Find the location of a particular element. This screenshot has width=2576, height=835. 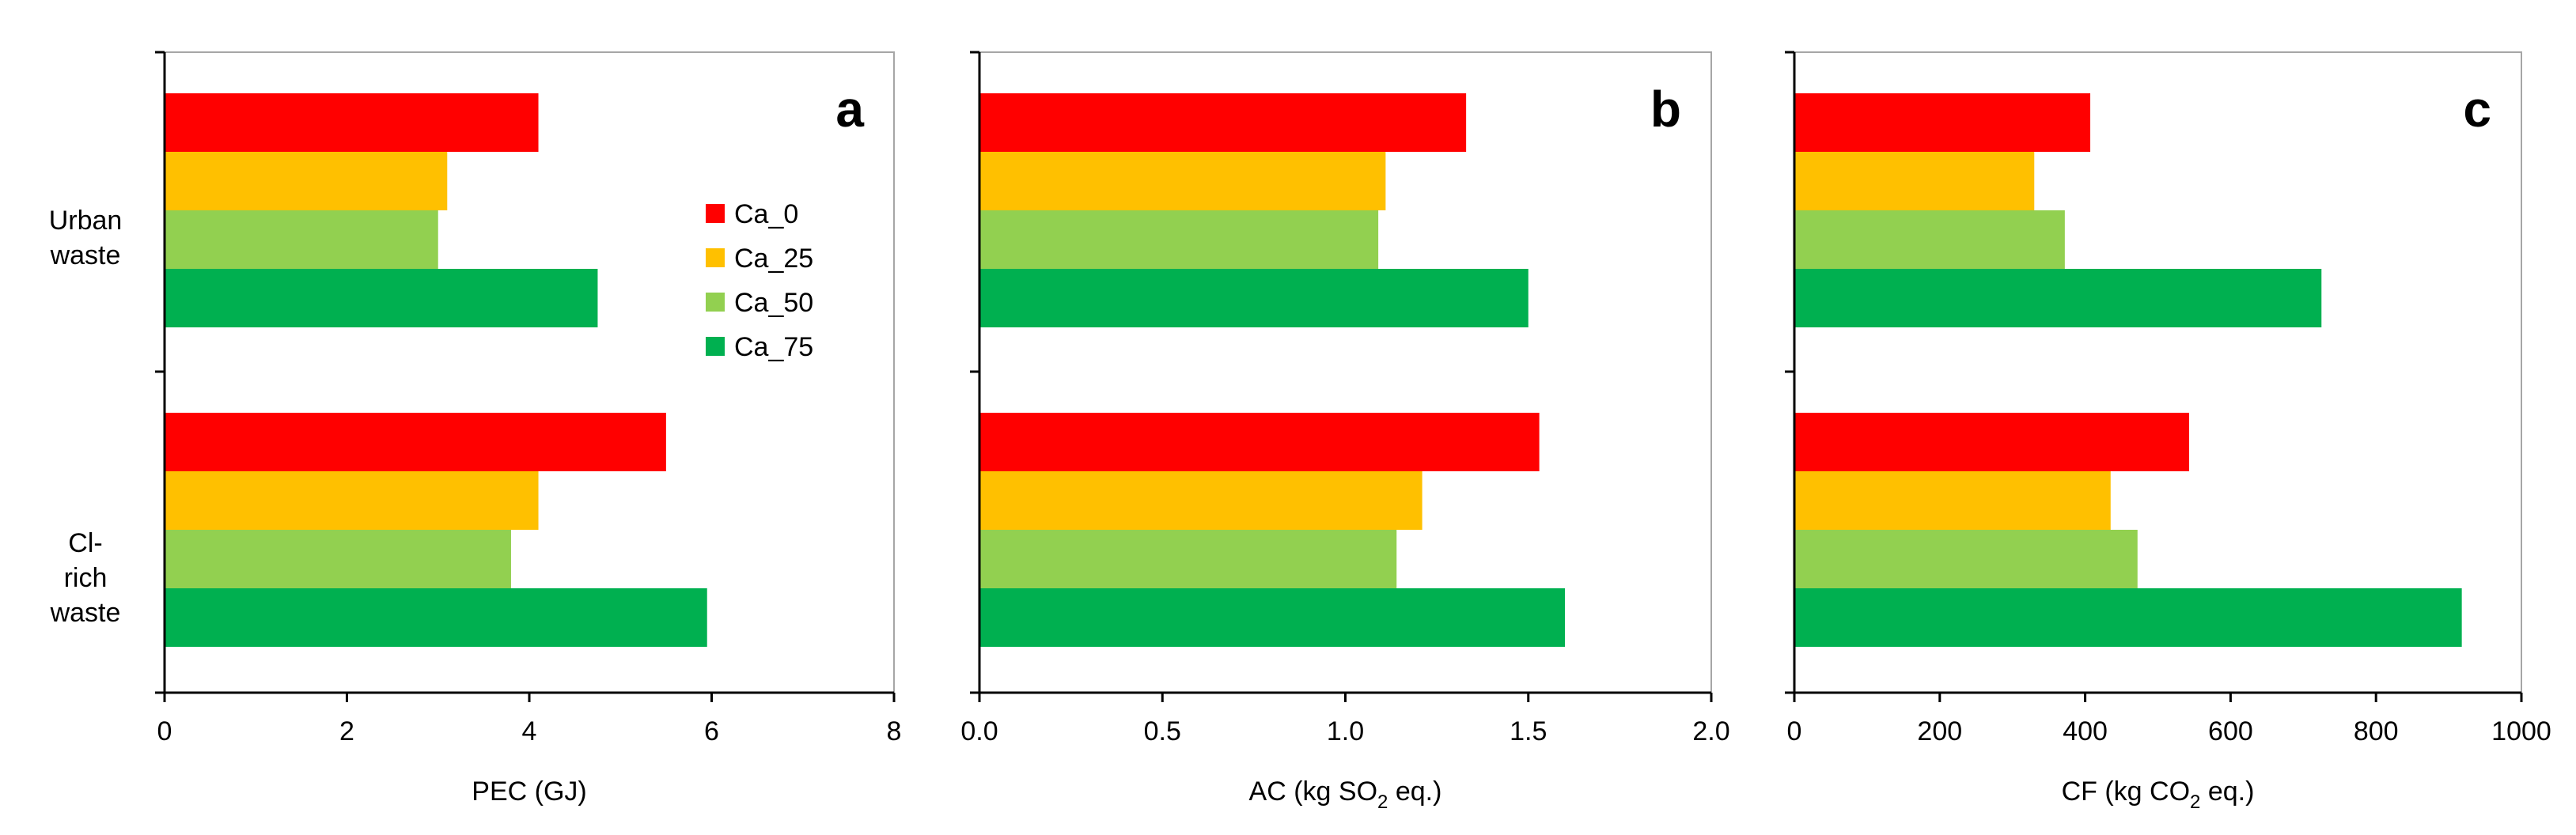

x-tick-label: 1.0 is located at coordinates (1345, 731).